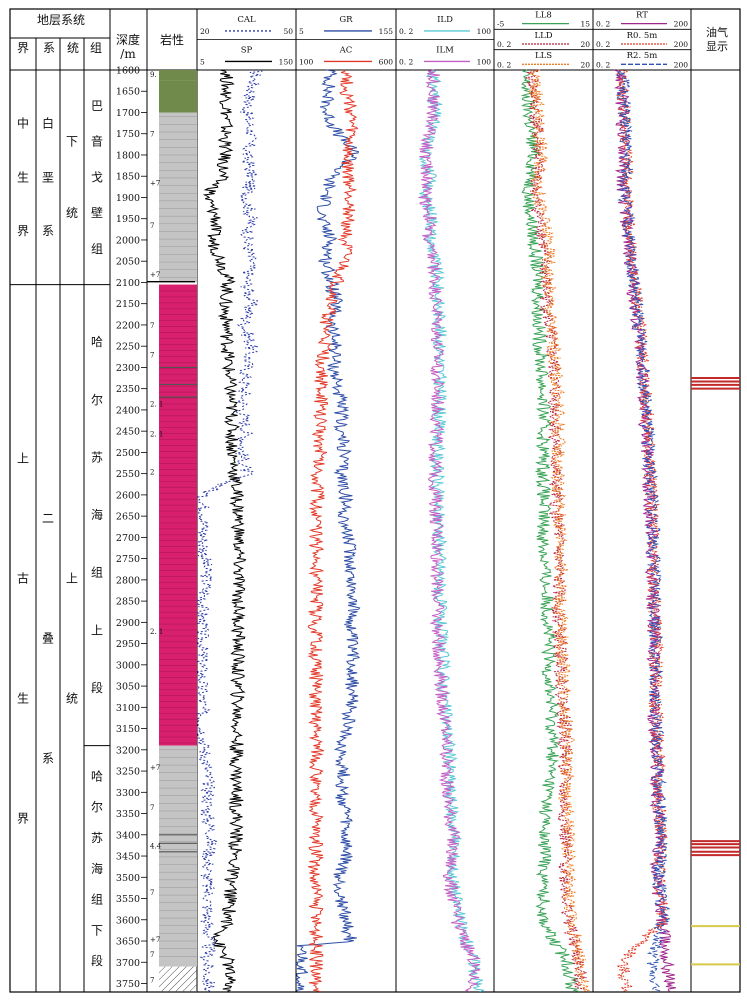 Image resolution: width=747 pixels, height=1003 pixels. I want to click on curve-cal, so click(229, 531).